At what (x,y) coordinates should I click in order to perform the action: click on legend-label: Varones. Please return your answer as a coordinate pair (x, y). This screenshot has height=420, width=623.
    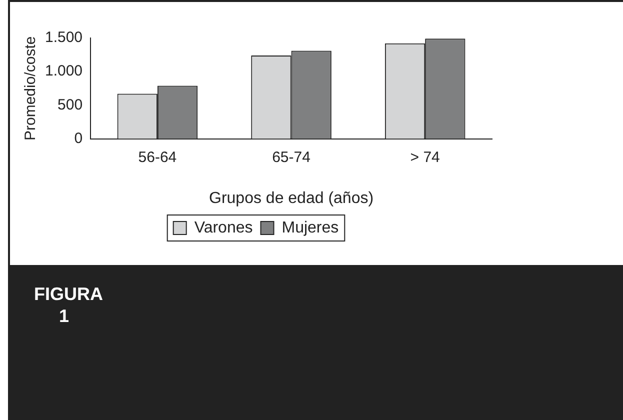
    Looking at the image, I should click on (223, 227).